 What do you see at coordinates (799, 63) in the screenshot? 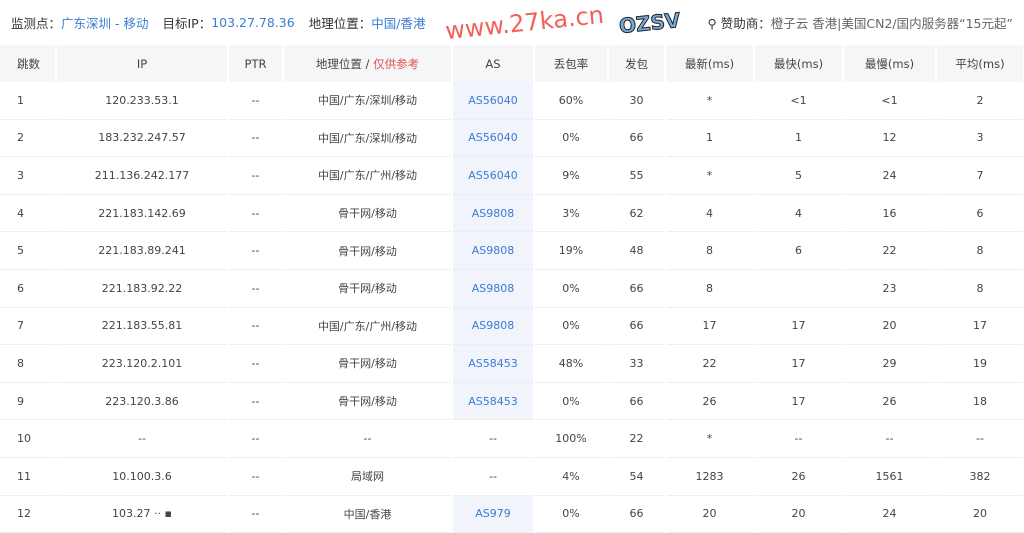
I see `column-header: 最快(ms)` at bounding box center [799, 63].